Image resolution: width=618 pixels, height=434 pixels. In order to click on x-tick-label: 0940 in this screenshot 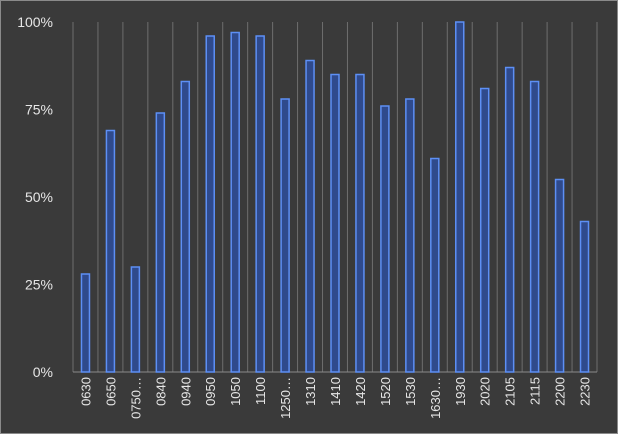, I will do `click(185, 391)`.